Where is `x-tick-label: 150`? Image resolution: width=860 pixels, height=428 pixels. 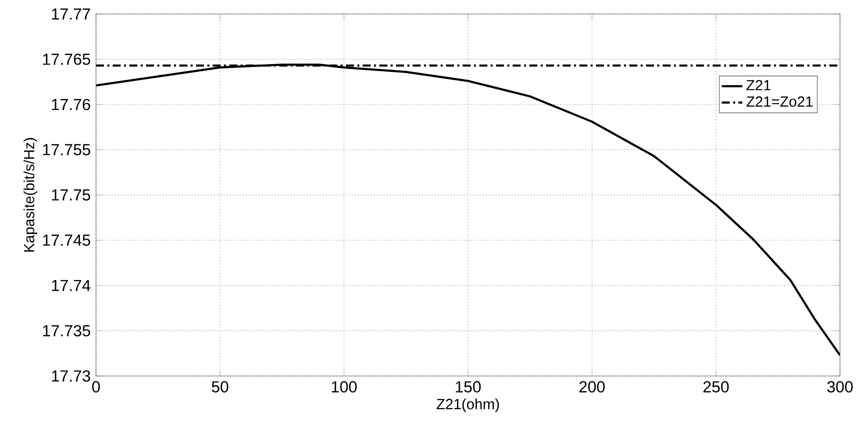 x-tick-label: 150 is located at coordinates (468, 386).